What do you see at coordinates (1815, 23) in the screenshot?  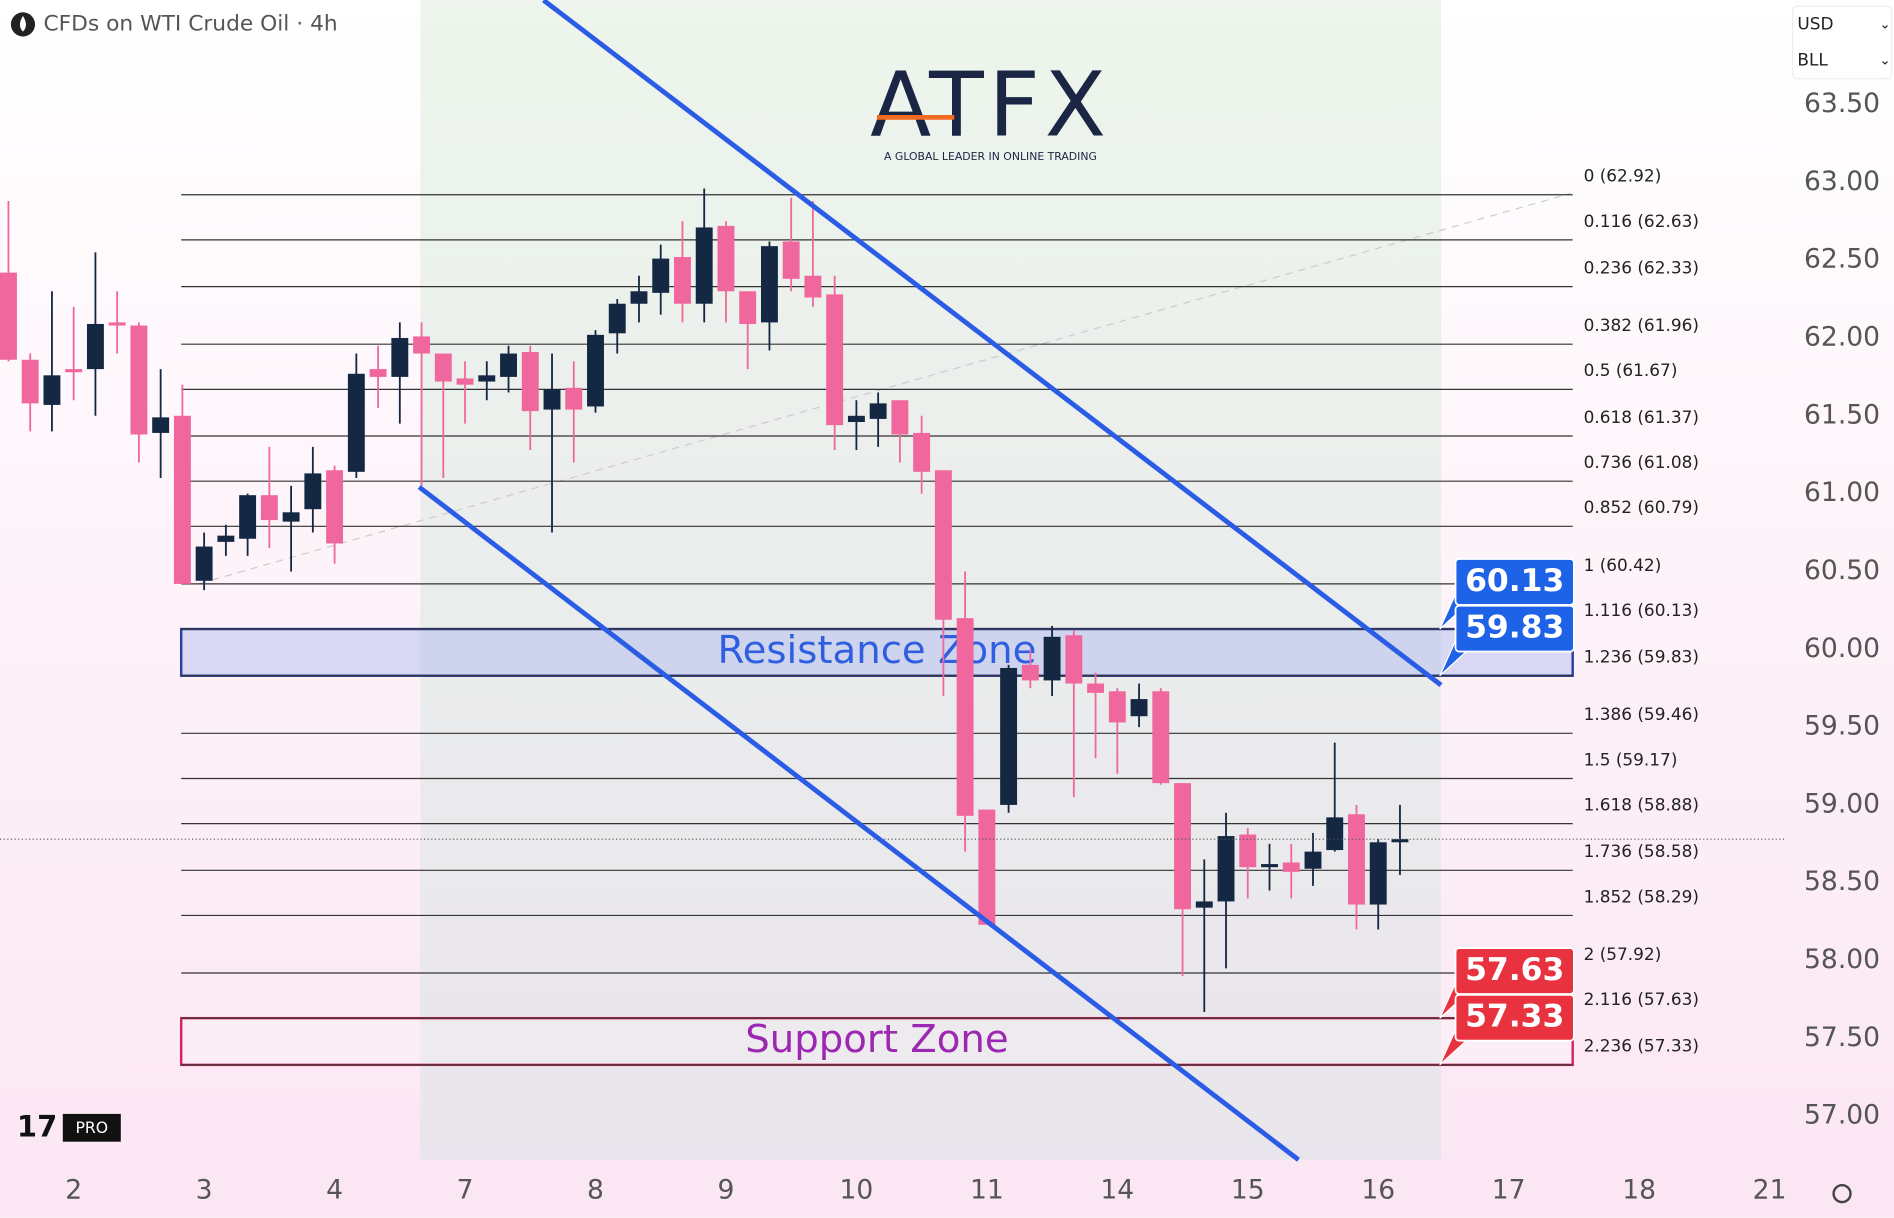 I see `currency: USD` at bounding box center [1815, 23].